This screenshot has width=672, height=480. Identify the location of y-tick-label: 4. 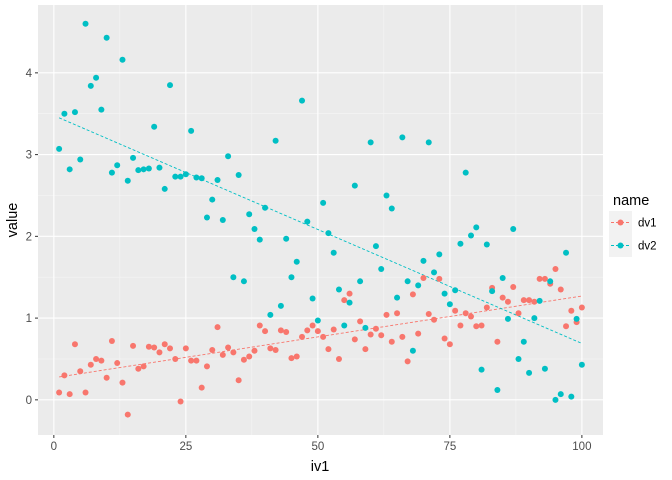
(29, 74).